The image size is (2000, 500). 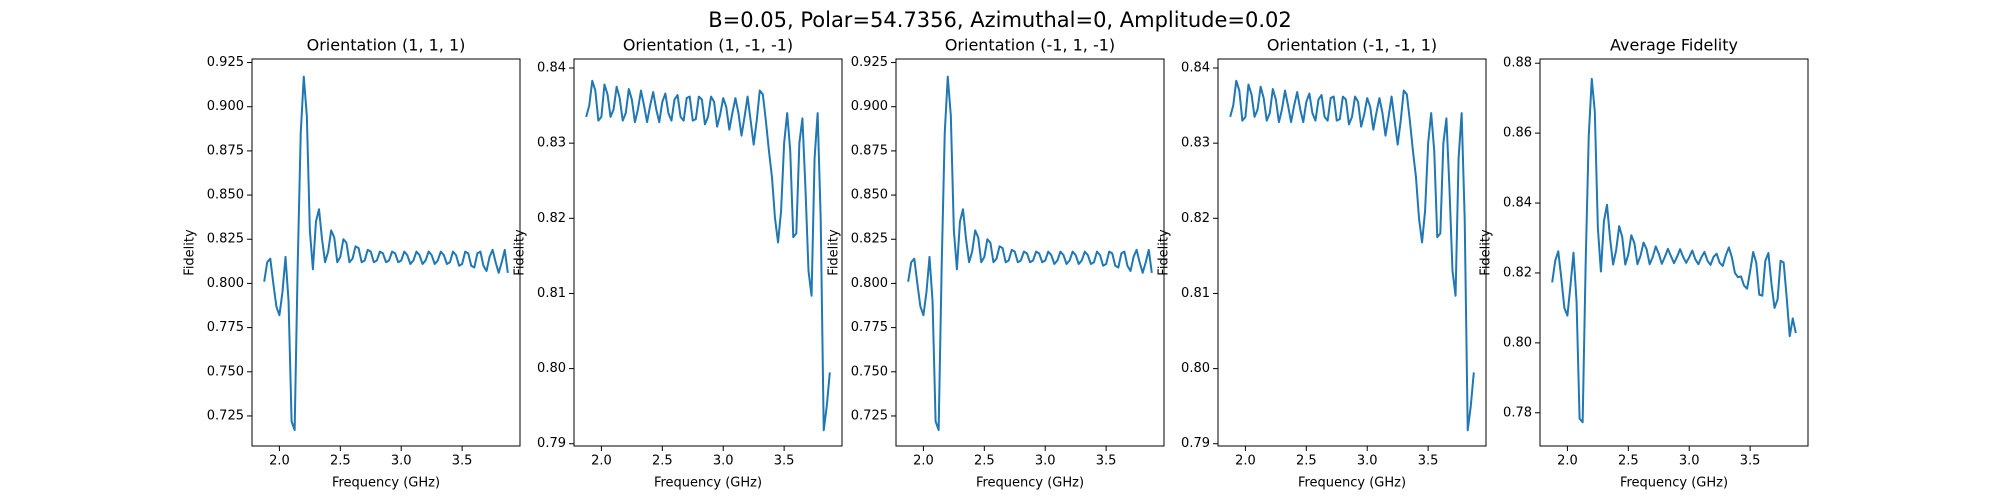 What do you see at coordinates (1517, 133) in the screenshot?
I see `y-tick-label: 0.86` at bounding box center [1517, 133].